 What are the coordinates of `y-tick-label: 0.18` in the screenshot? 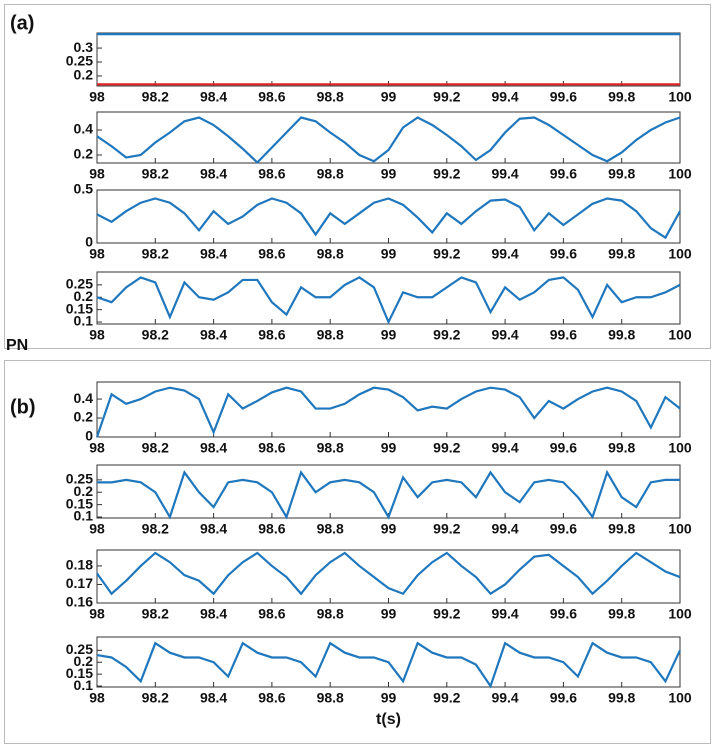 It's located at (79, 565).